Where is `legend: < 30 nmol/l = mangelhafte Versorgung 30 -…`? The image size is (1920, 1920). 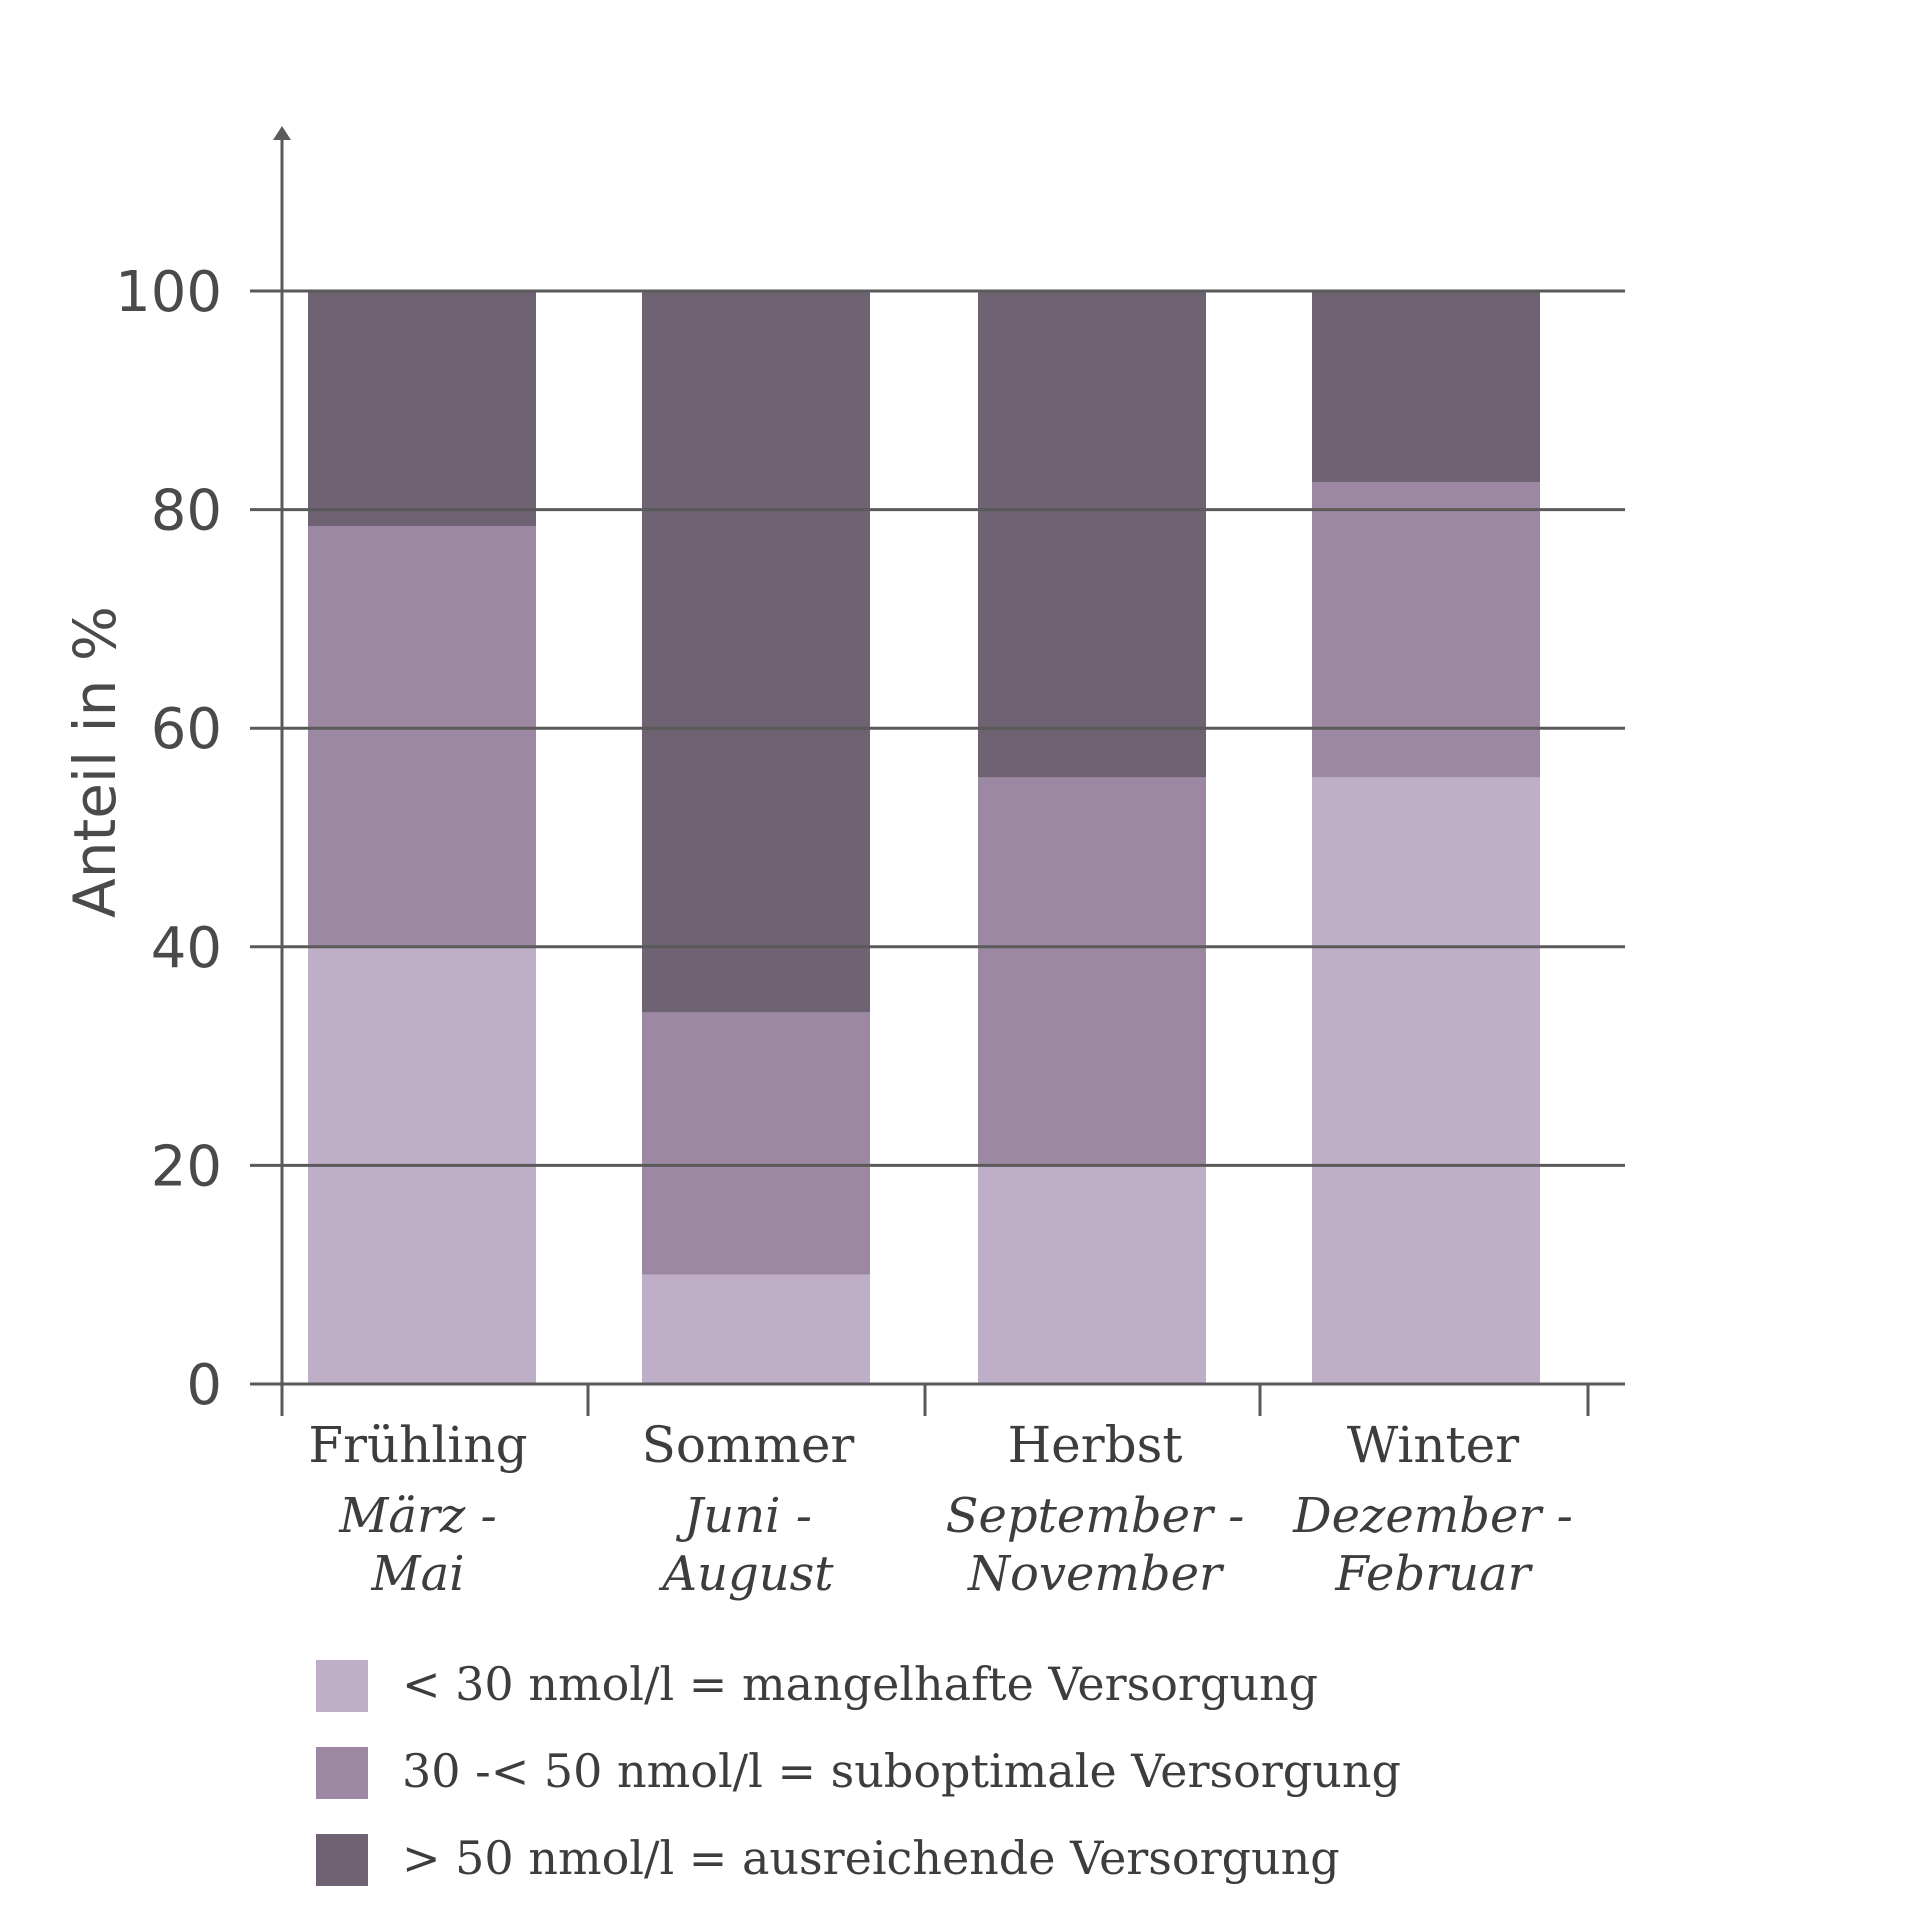 legend: < 30 nmol/l = mangelhafte Versorgung 30 -… is located at coordinates (858, 1771).